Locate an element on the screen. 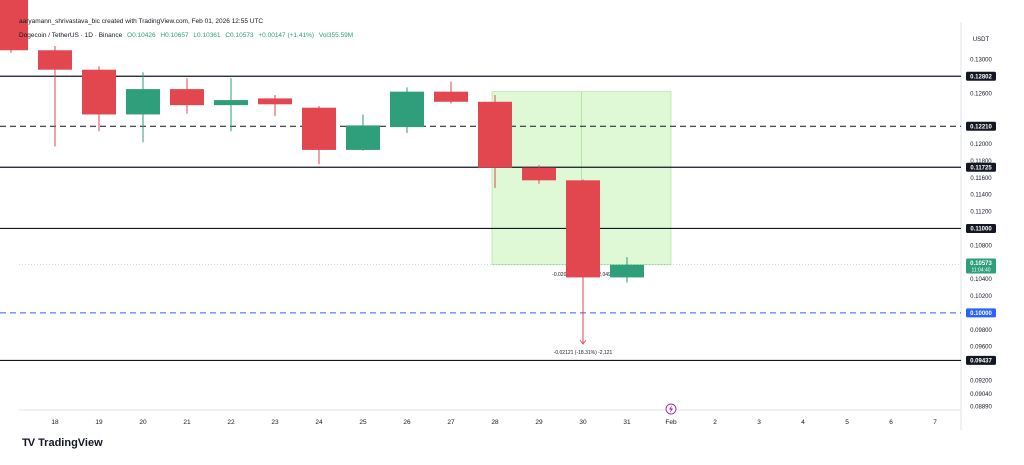 The width and height of the screenshot is (1024, 465). y-tick-label: 0.10200 is located at coordinates (981, 297).